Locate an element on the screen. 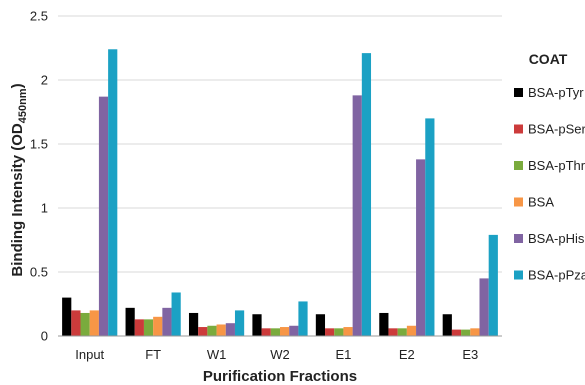 This screenshot has height=385, width=585. y-tick-label: 0.5 is located at coordinates (39, 272).